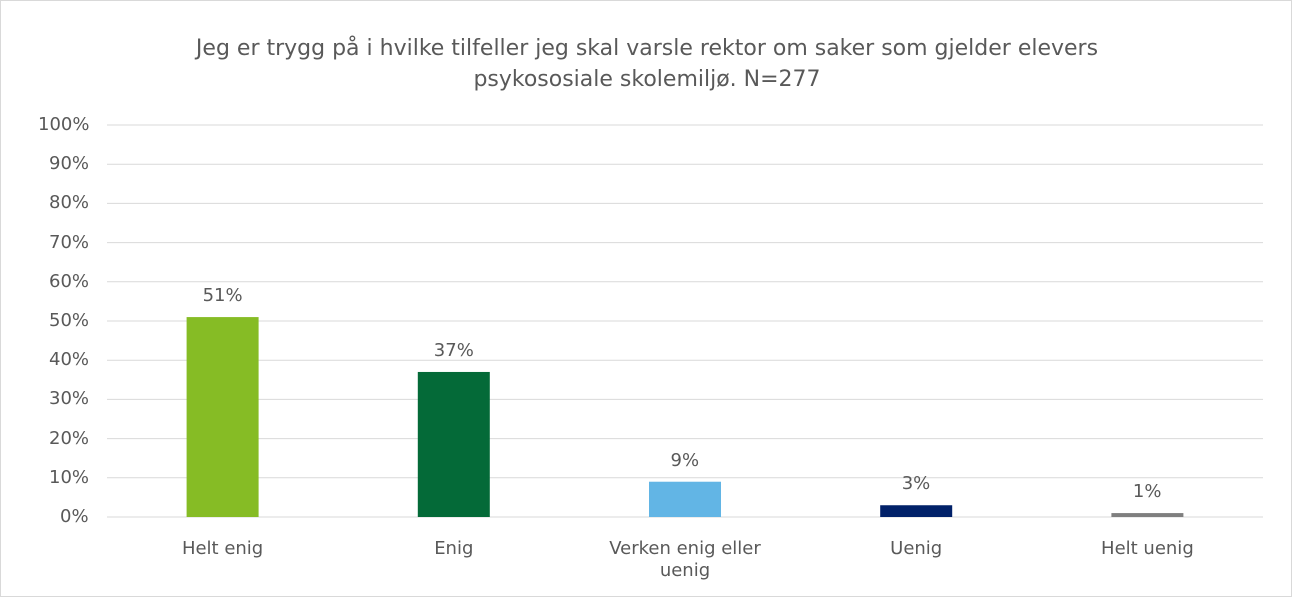  Describe the element at coordinates (1147, 492) in the screenshot. I see `value-label: 1%` at that location.